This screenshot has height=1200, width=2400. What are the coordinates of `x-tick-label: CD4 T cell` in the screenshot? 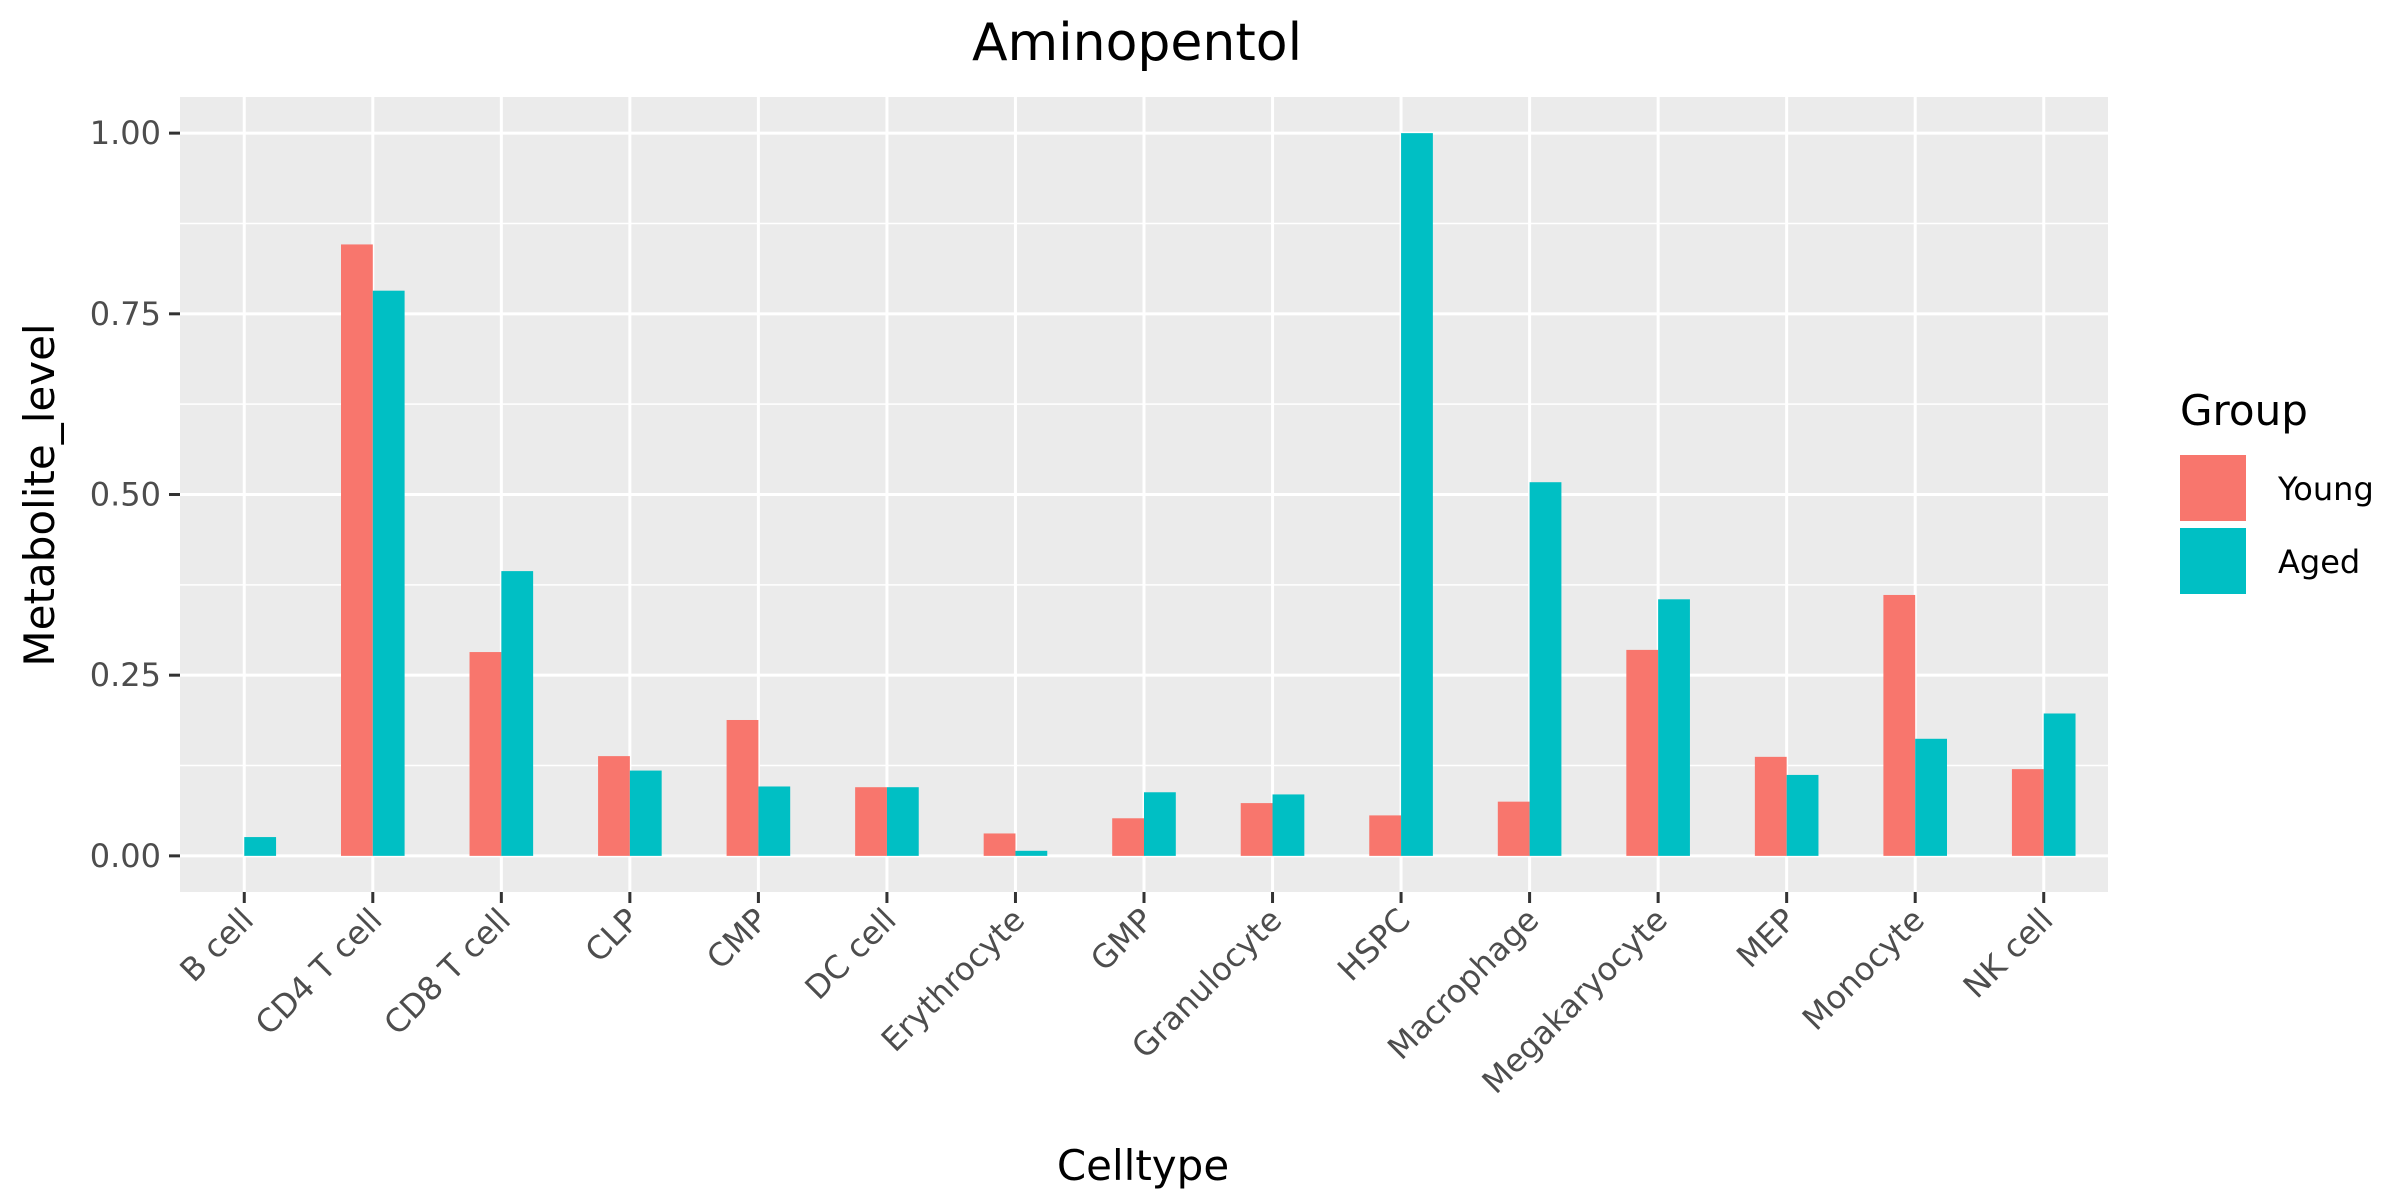 It's located at (319, 972).